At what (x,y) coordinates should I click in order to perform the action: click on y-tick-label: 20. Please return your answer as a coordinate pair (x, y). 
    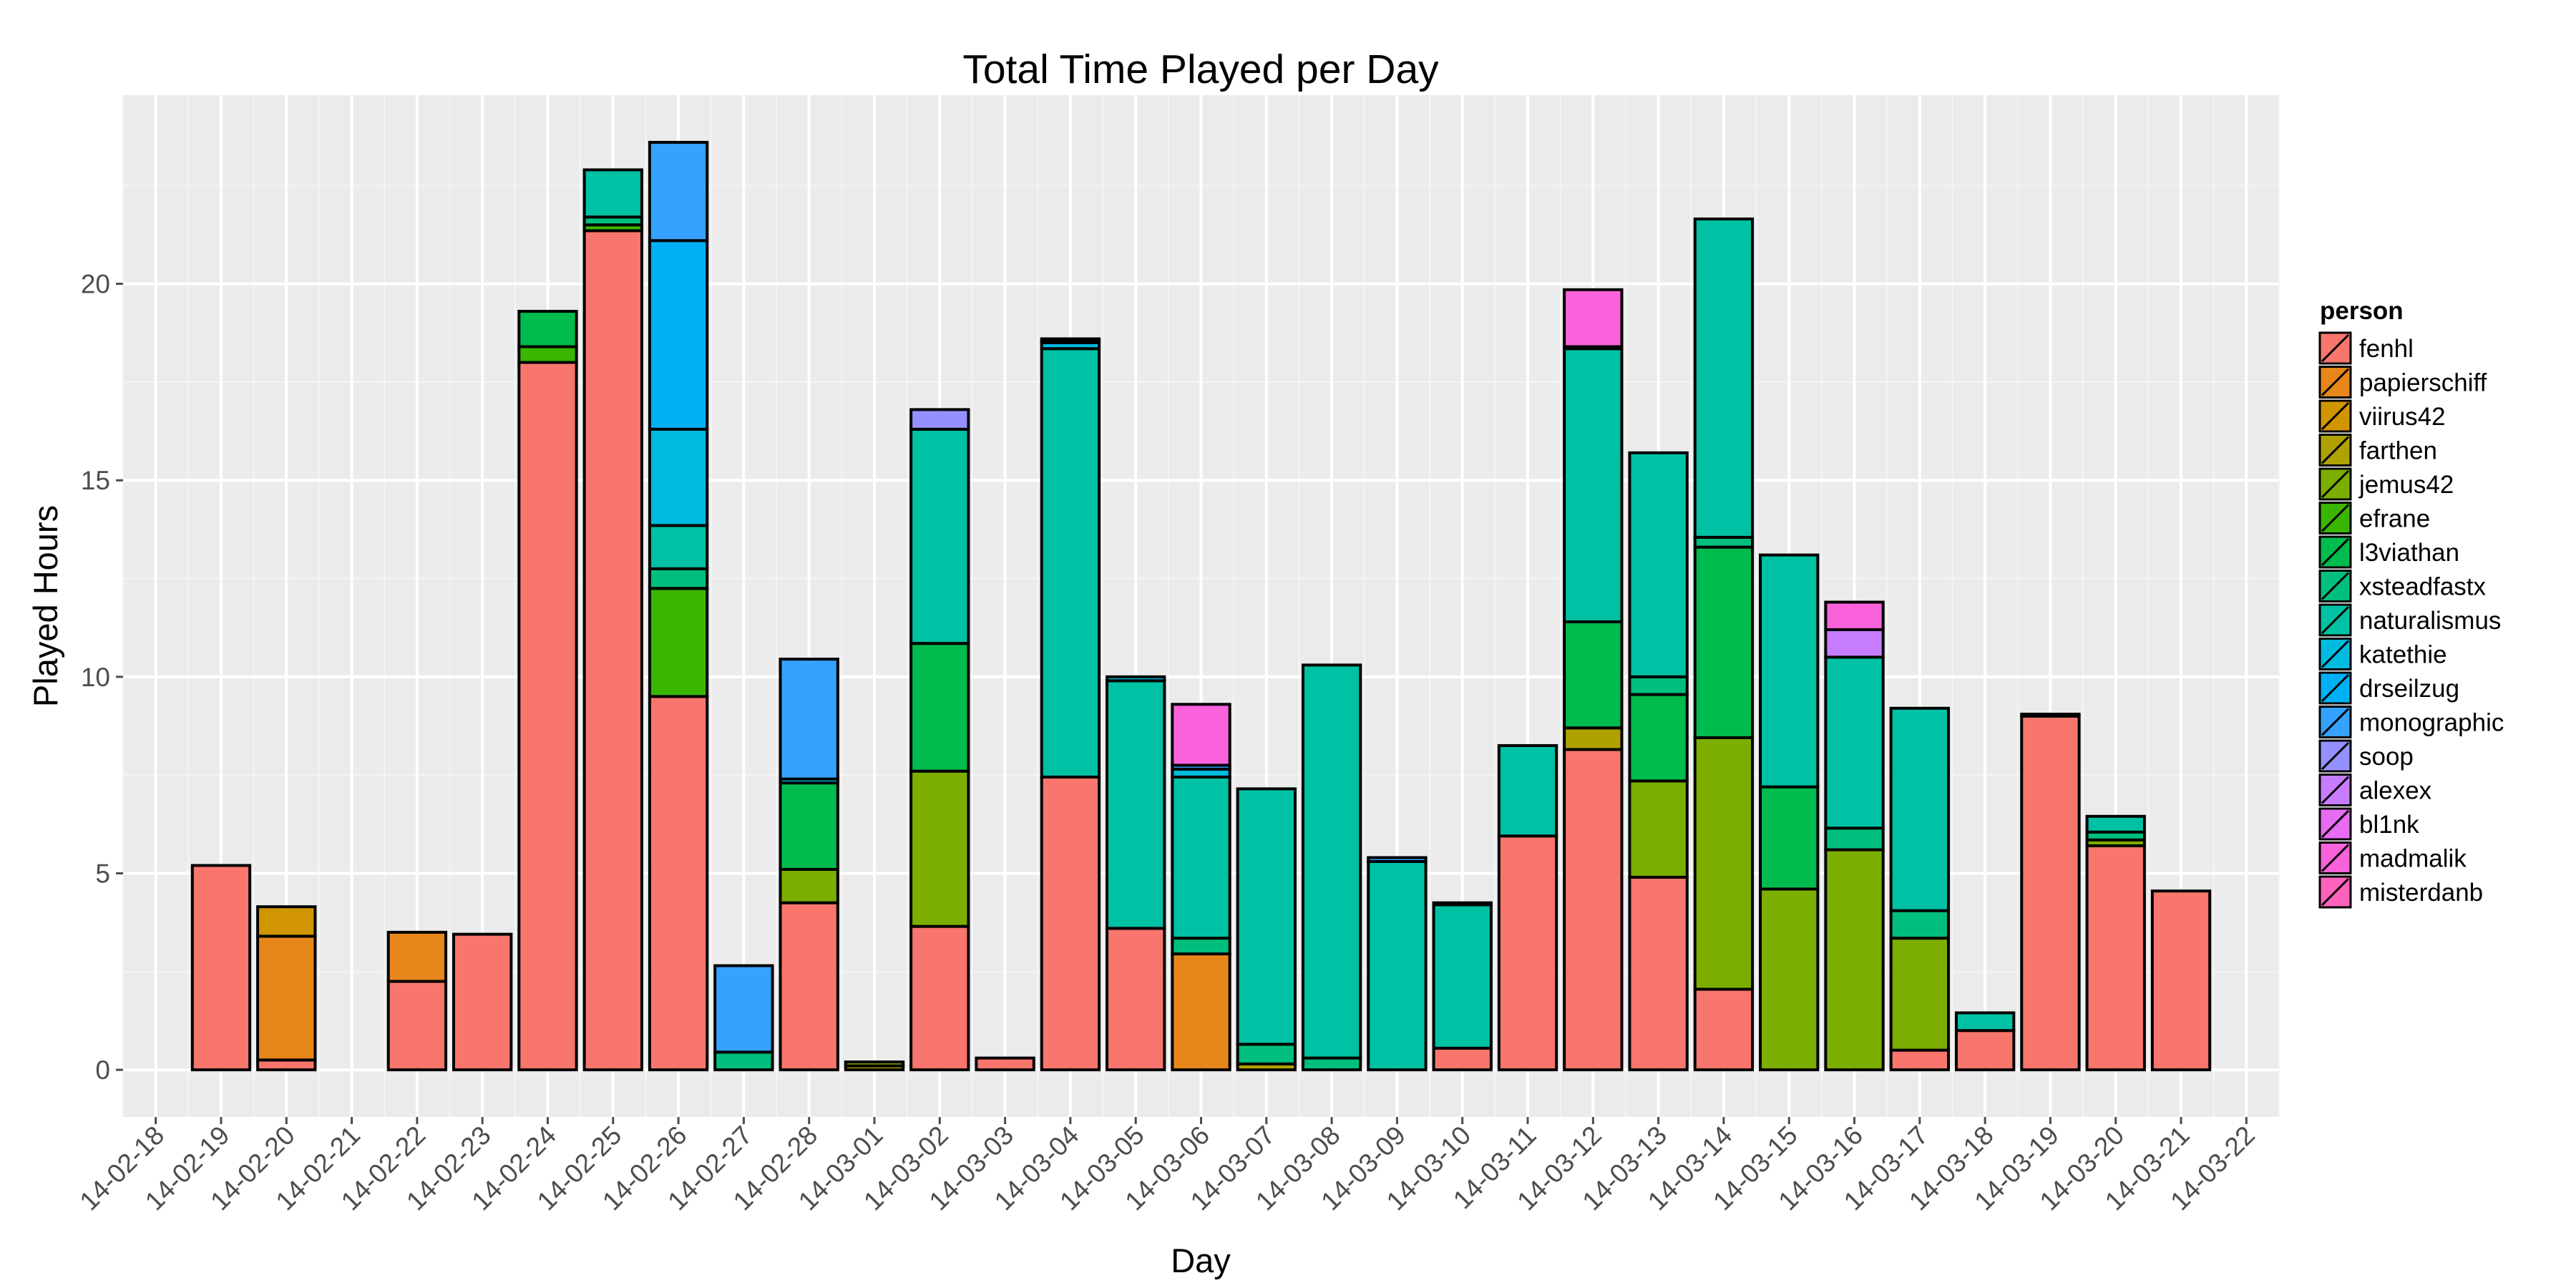
    Looking at the image, I should click on (95, 284).